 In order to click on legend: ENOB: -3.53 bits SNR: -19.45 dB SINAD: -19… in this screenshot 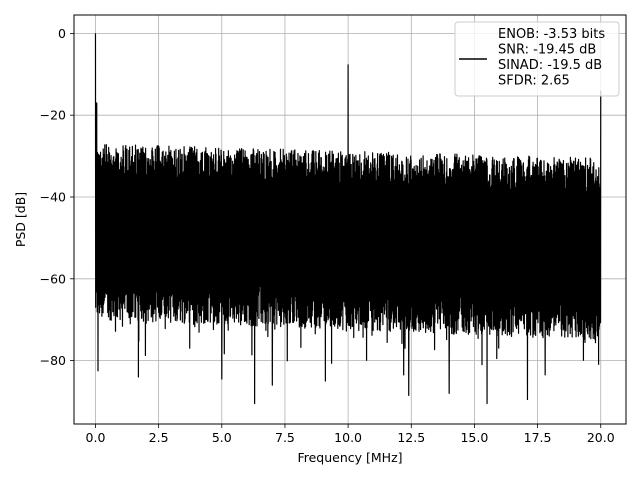, I will do `click(537, 59)`.